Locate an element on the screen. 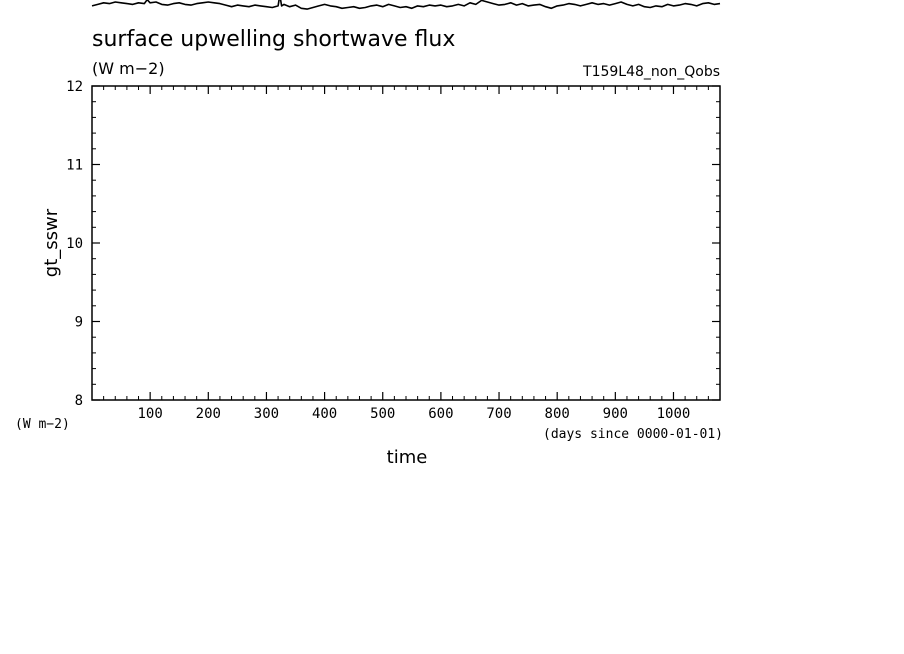 The image size is (904, 654). x-tick-label: 600 is located at coordinates (440, 414).